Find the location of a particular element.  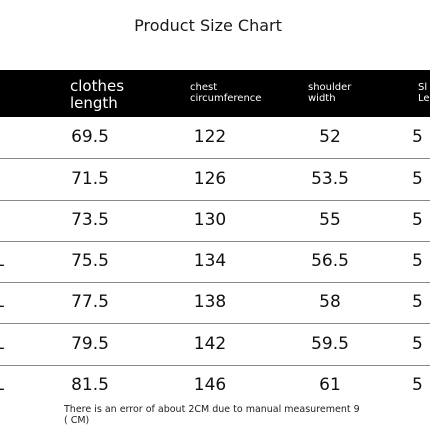

clothes-length-value: 73.5 is located at coordinates (90, 220).